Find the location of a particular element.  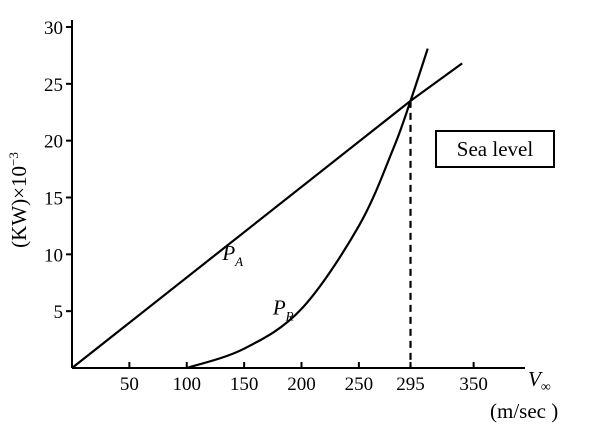

x-tick-label: 295 is located at coordinates (410, 384).